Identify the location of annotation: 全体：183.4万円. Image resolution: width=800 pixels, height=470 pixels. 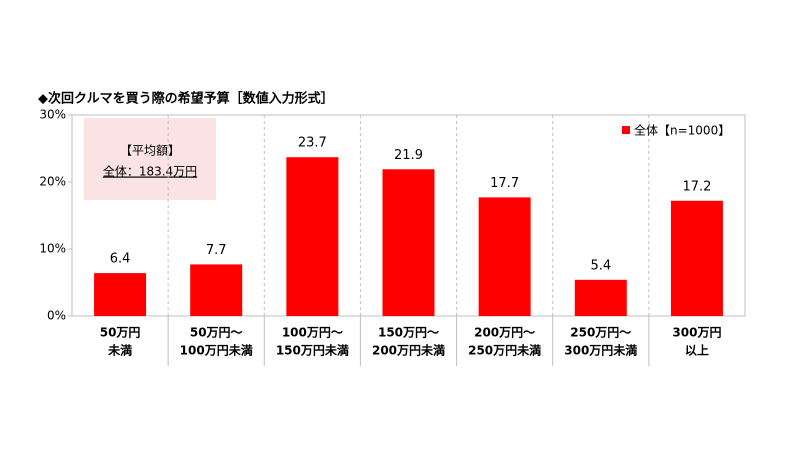
(150, 171).